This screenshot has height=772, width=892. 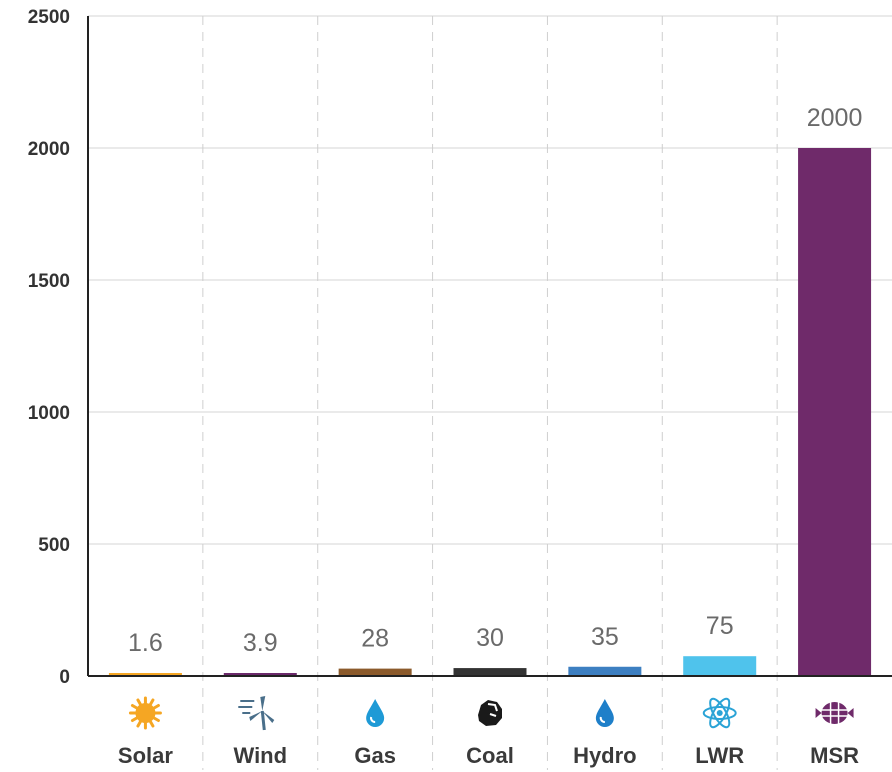 What do you see at coordinates (719, 755) in the screenshot?
I see `x-tick-label-lwr: LWR` at bounding box center [719, 755].